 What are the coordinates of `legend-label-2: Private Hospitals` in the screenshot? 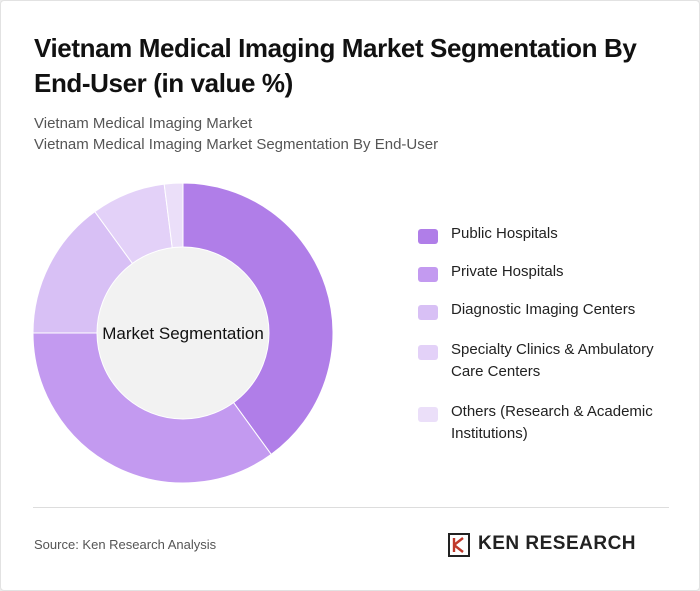 It's located at (507, 271).